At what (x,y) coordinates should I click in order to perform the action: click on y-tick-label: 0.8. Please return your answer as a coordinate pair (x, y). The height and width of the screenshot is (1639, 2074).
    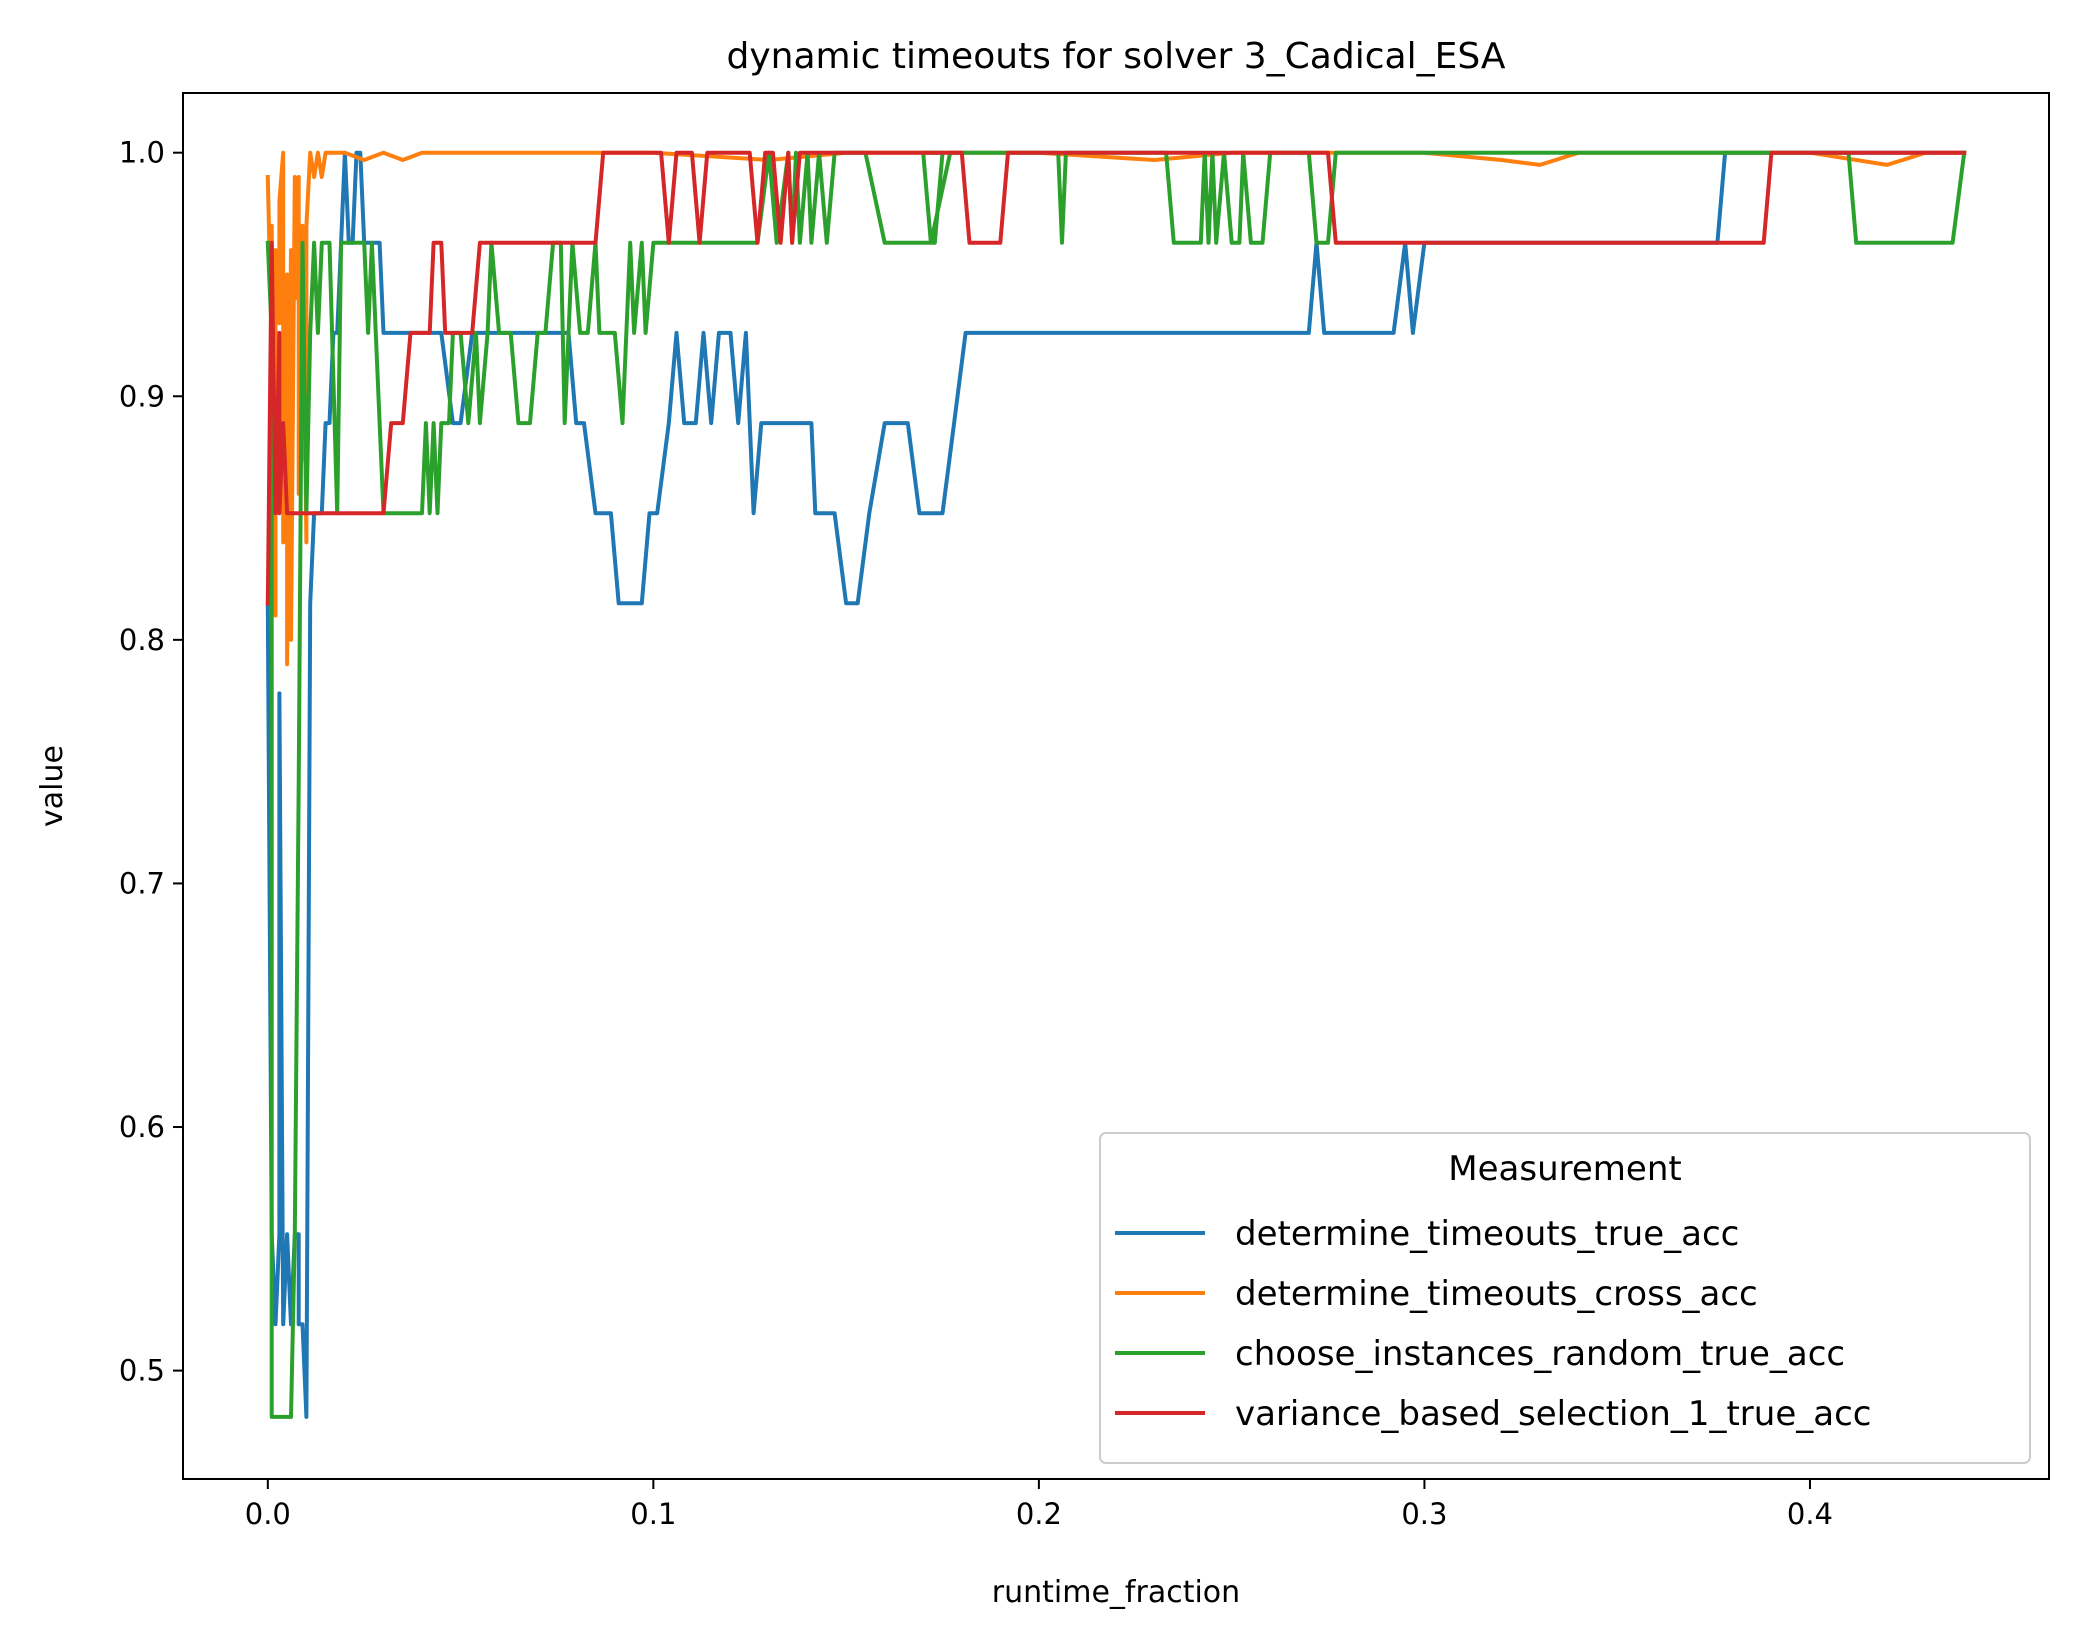
    Looking at the image, I should click on (142, 640).